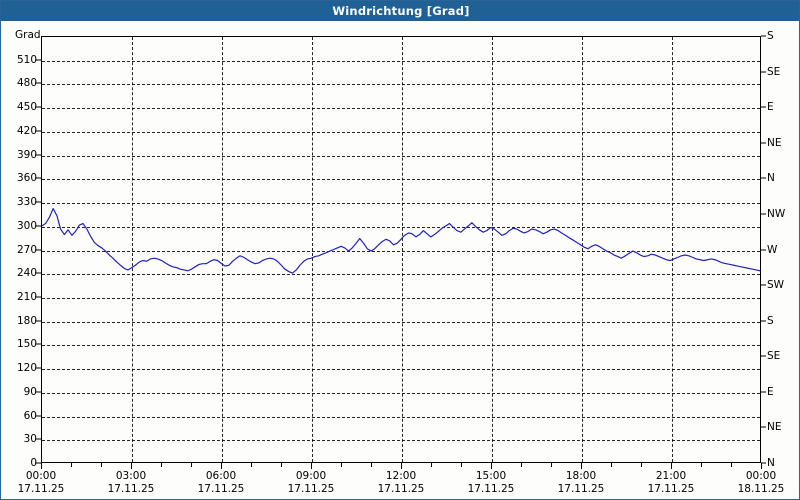 This screenshot has height=500, width=800. I want to click on y-axis-left-tick-label: 330, so click(26, 202).